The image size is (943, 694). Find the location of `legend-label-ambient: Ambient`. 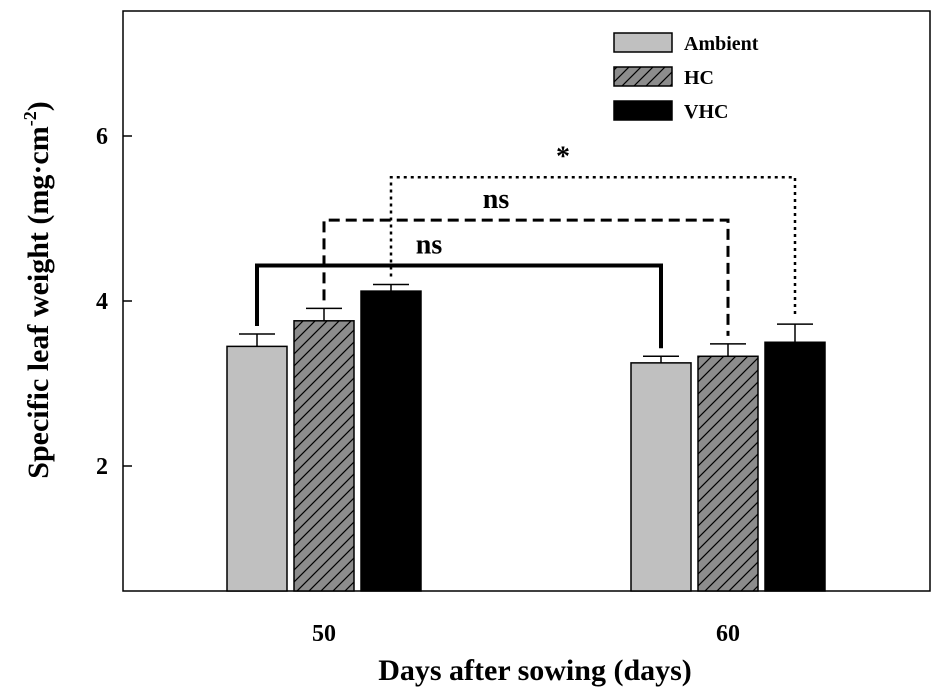

legend-label-ambient: Ambient is located at coordinates (721, 44).